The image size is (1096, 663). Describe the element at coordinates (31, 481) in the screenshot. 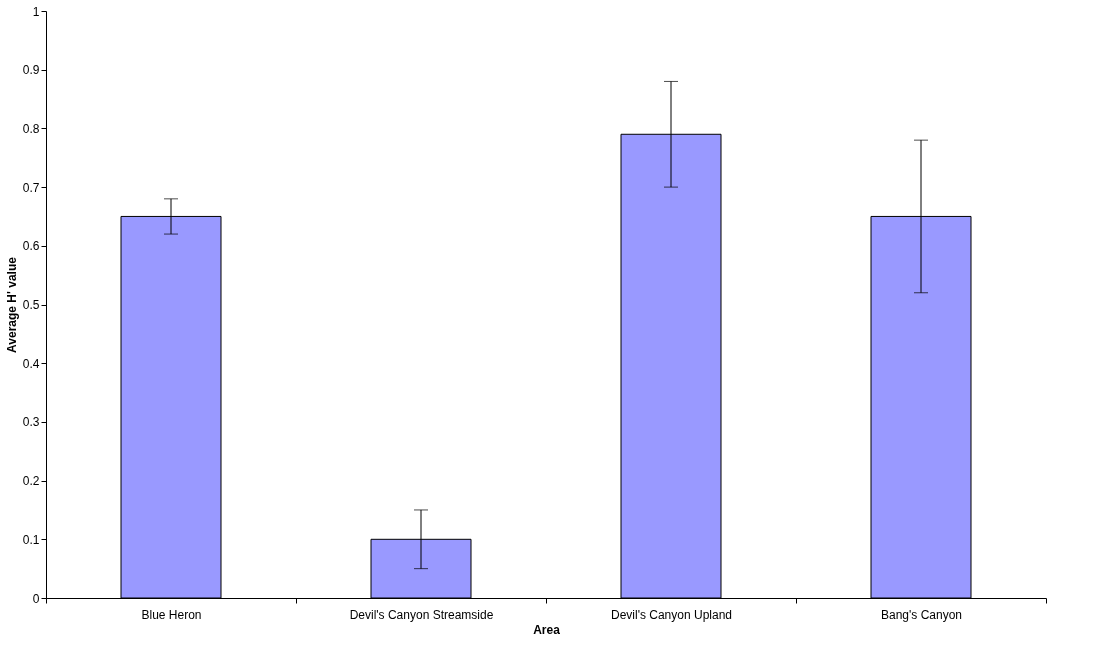

I see `y-tick-label: 0.2` at that location.